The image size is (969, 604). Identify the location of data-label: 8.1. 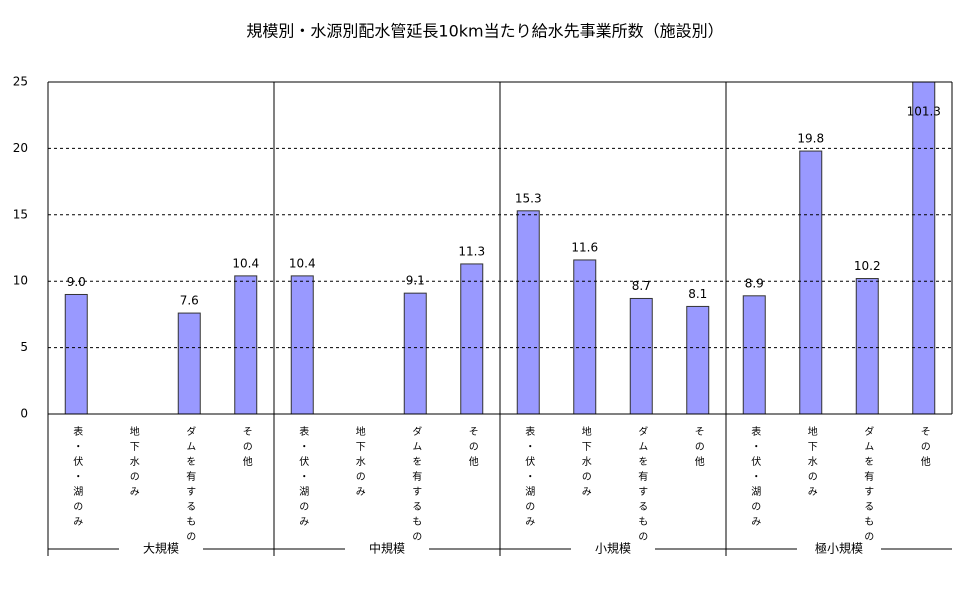
(697, 294).